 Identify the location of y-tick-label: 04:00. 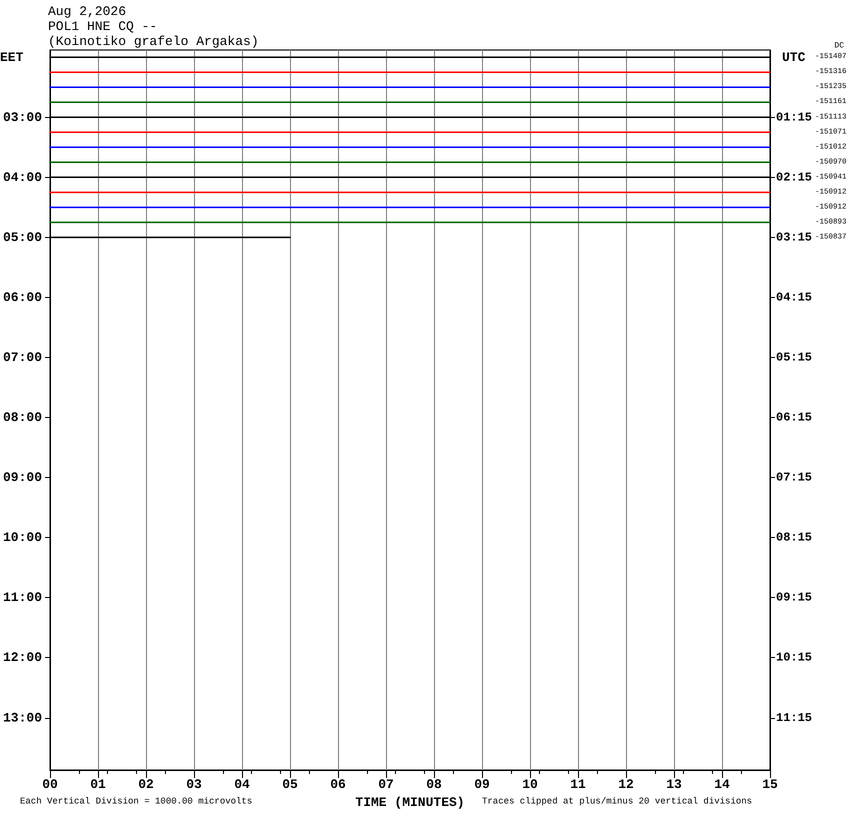
(22, 177).